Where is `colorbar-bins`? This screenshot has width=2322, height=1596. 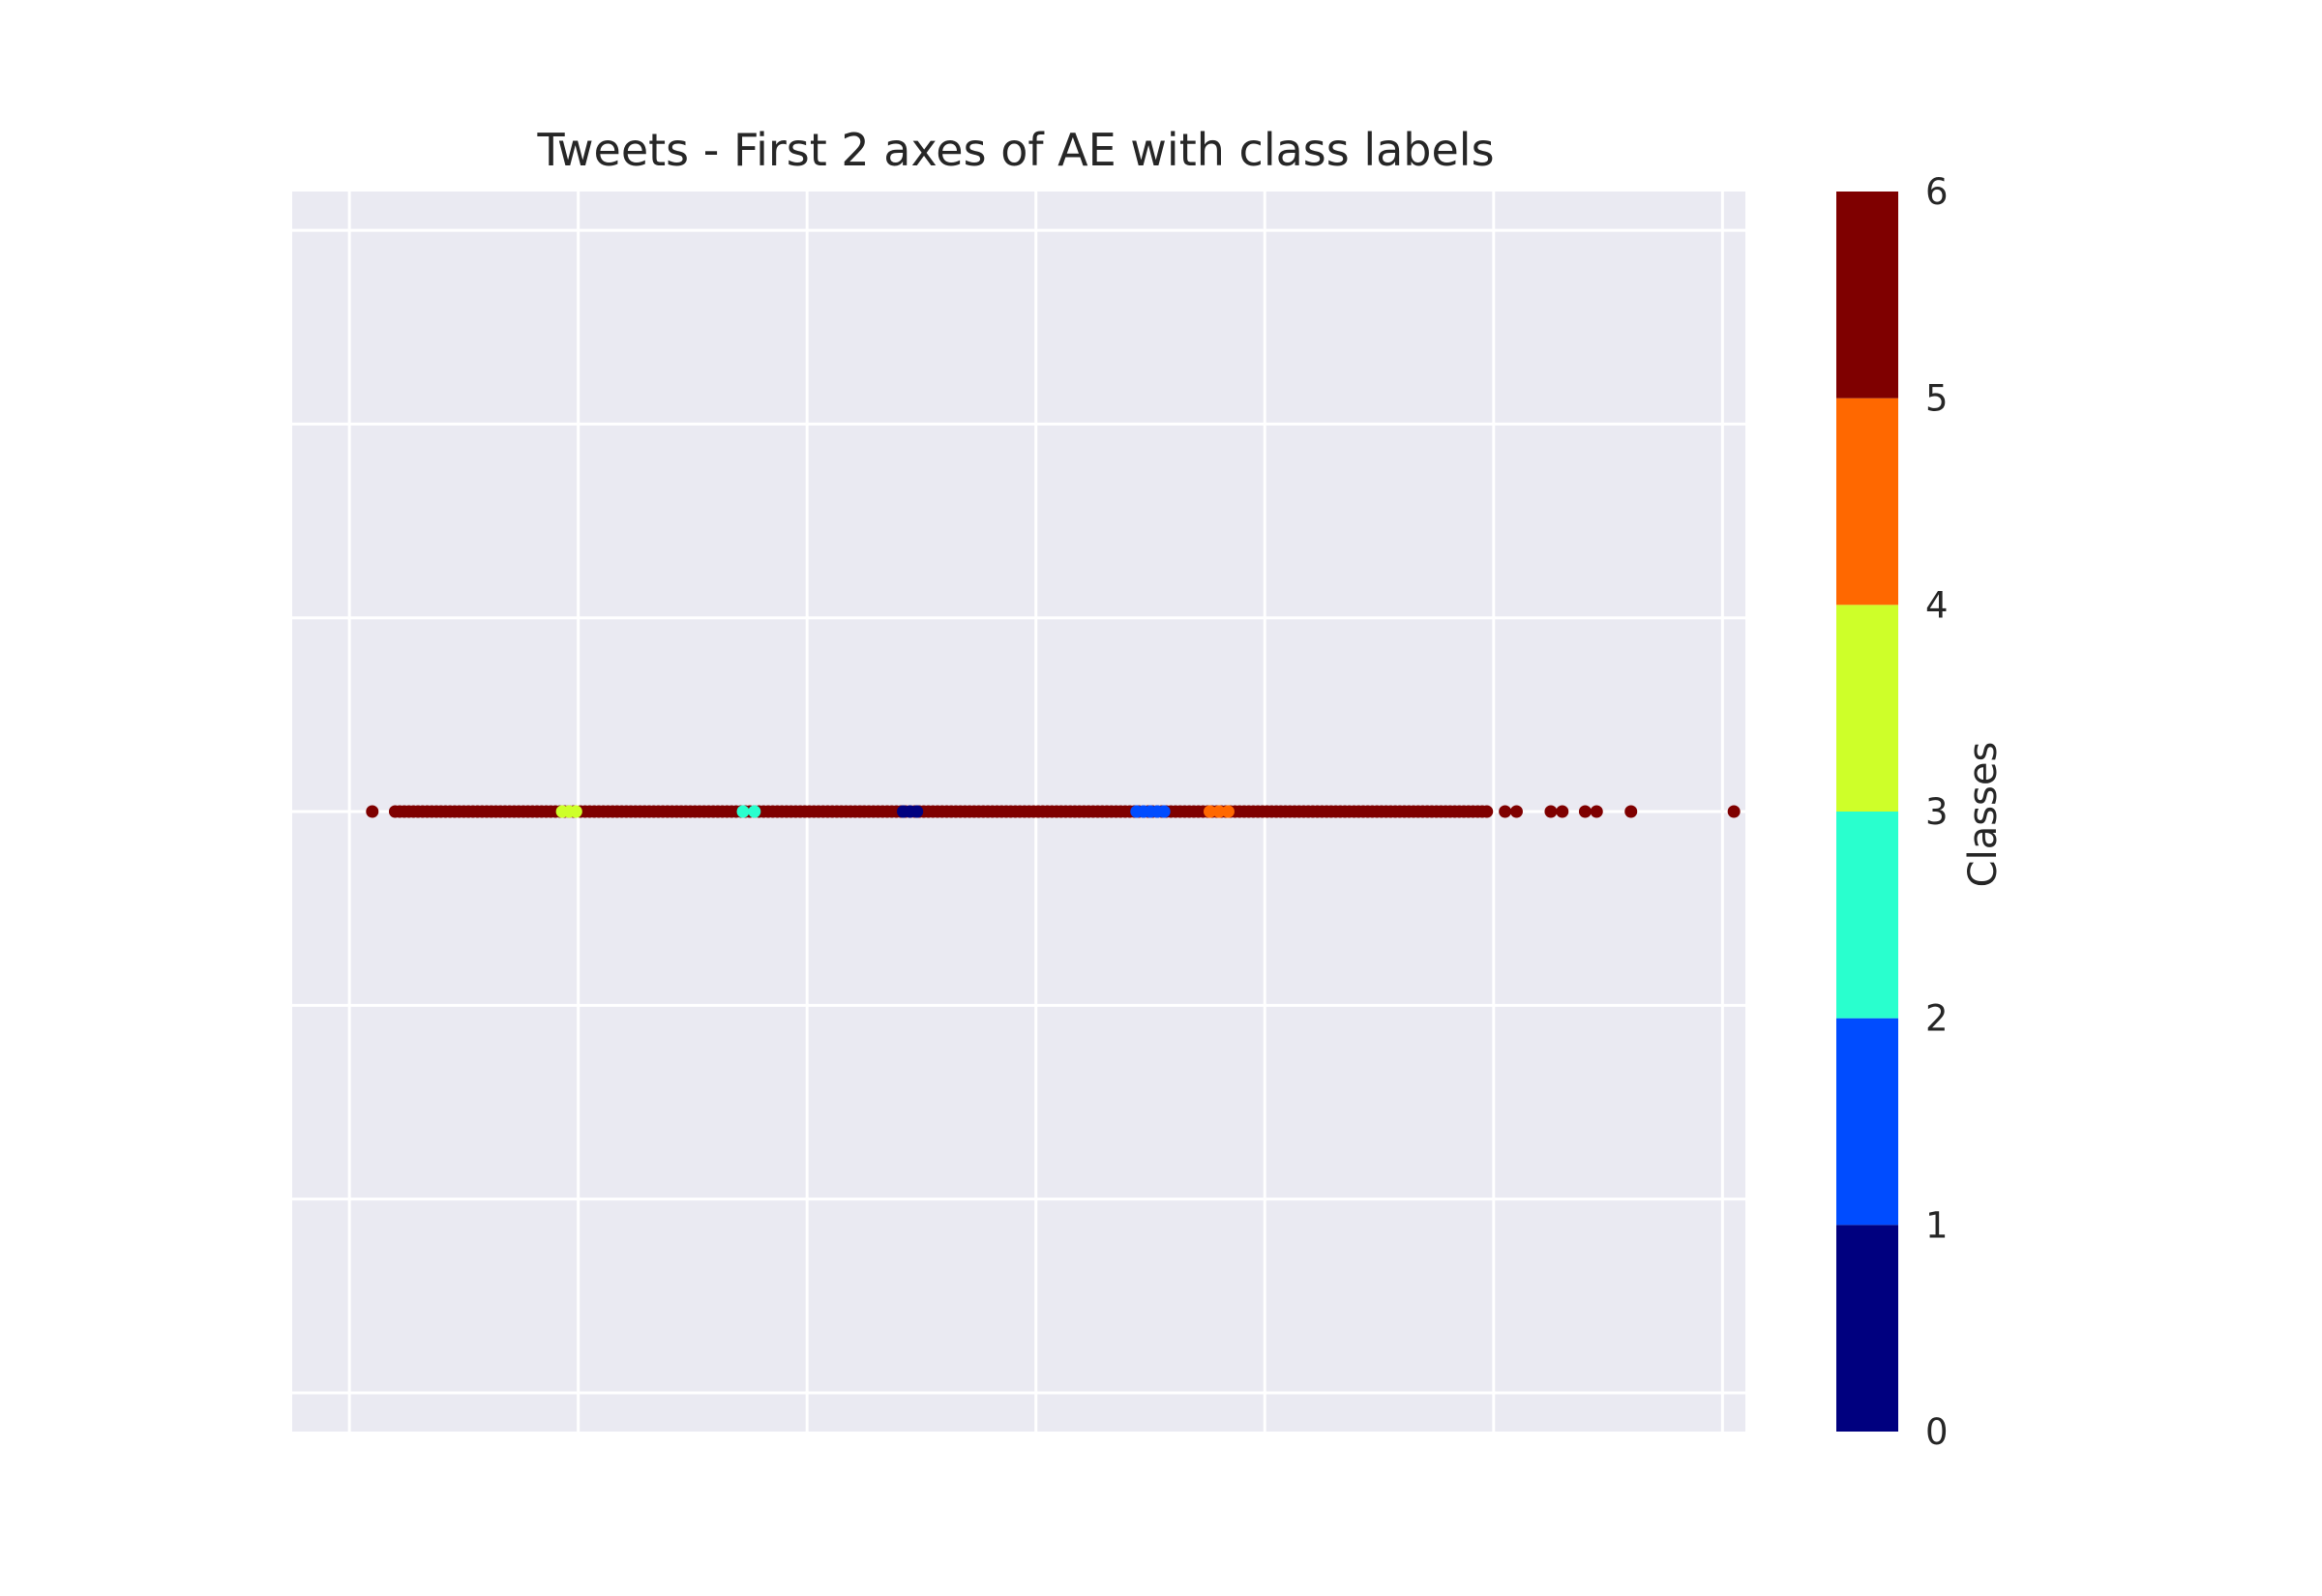 colorbar-bins is located at coordinates (1867, 812).